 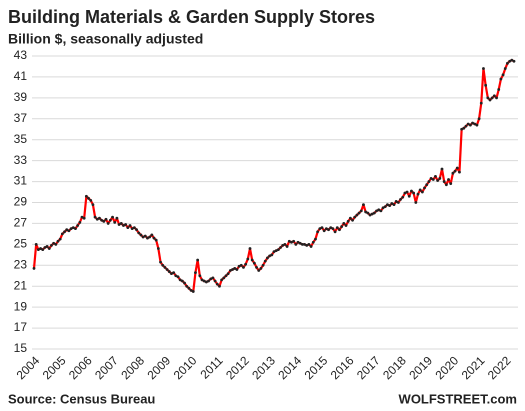 I want to click on y-tick-label: 33, so click(x=21, y=160).